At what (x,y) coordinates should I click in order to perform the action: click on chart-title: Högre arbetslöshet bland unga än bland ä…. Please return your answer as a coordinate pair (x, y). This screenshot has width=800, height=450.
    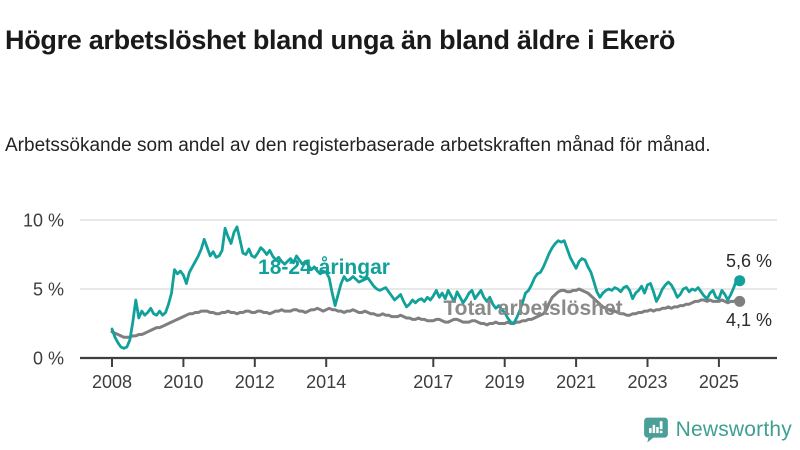
    Looking at the image, I should click on (340, 40).